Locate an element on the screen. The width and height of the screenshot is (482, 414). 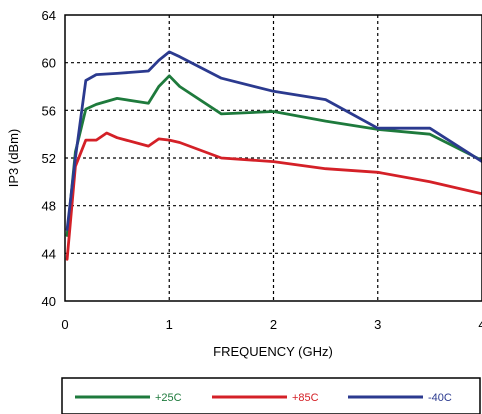
y-tick-label: 48 is located at coordinates (49, 206).